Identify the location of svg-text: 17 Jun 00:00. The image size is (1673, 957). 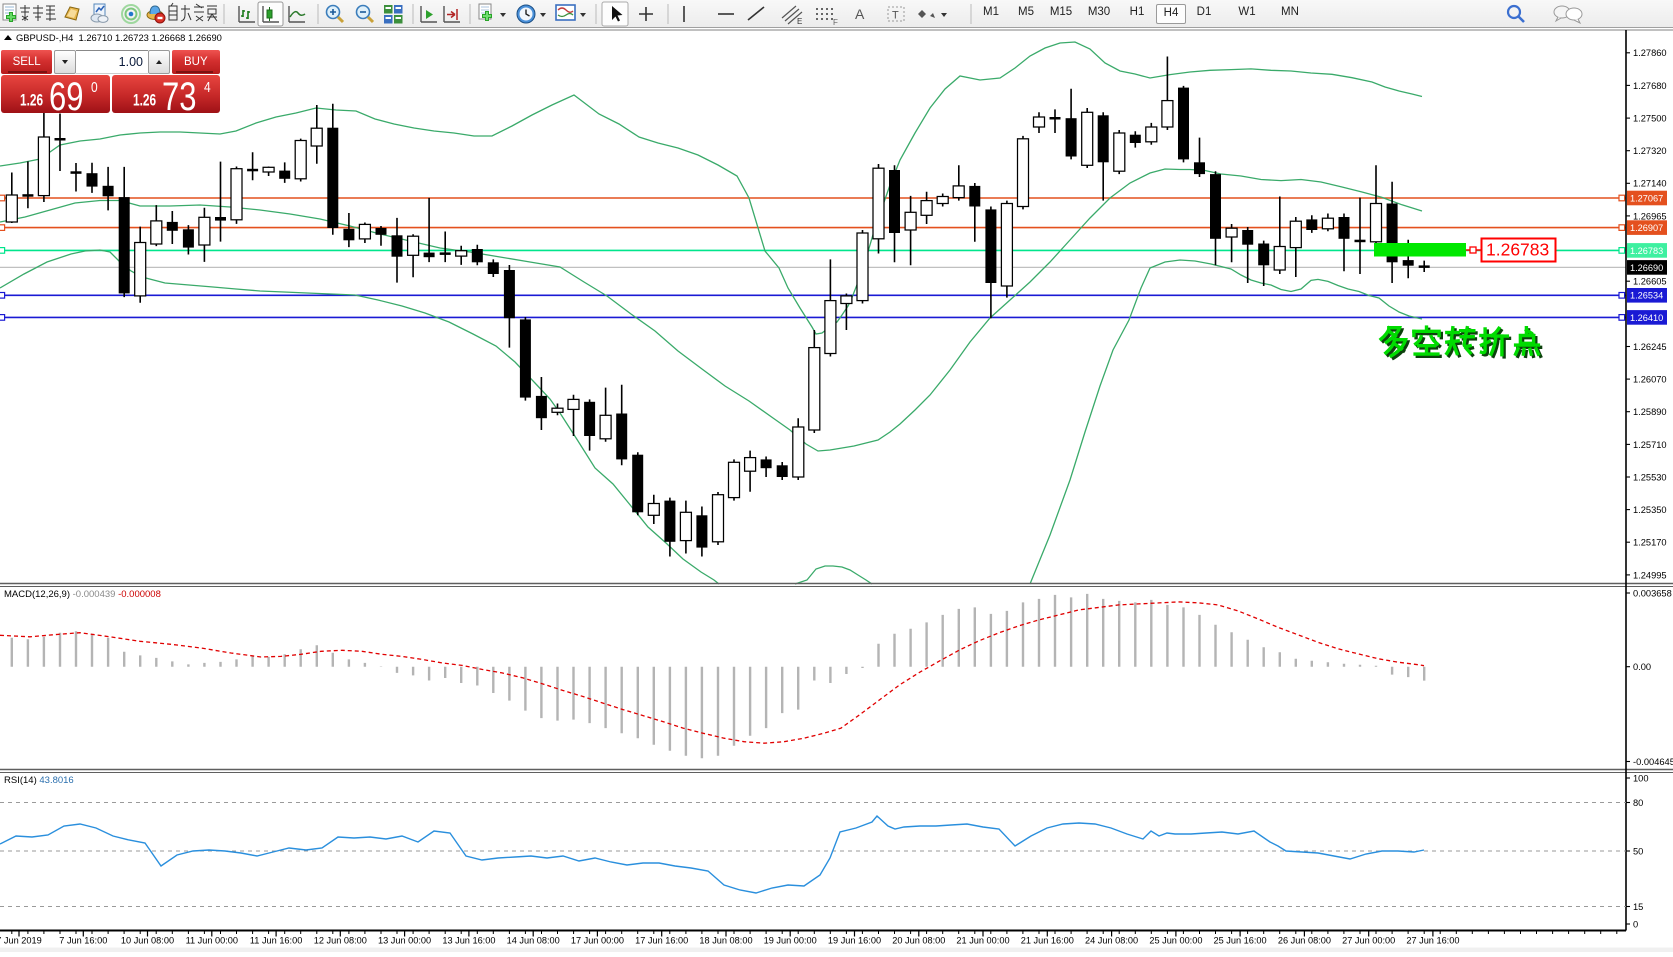
(597, 941).